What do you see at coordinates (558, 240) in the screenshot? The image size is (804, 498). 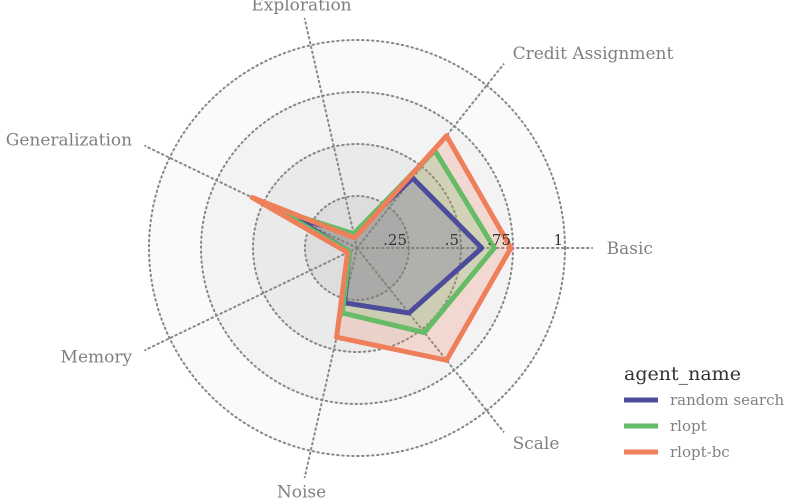 I see `radial-tick-label: 1` at bounding box center [558, 240].